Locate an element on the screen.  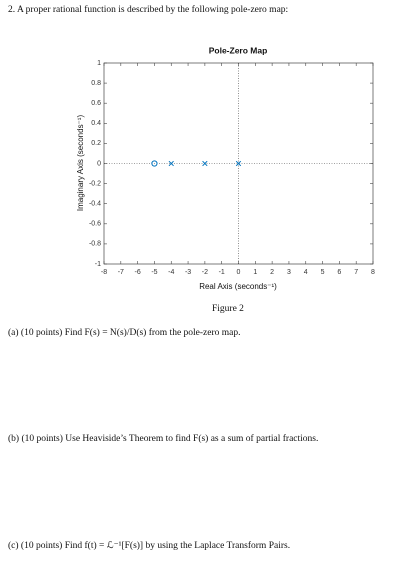
x-tick-label: -3 is located at coordinates (188, 272).